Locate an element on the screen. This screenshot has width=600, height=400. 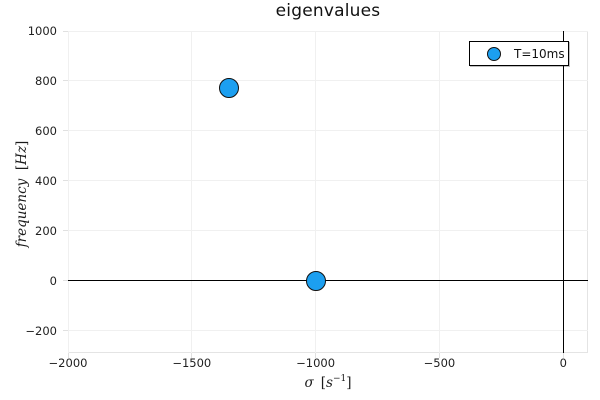
y-tick-label: −200 is located at coordinates (41, 330).